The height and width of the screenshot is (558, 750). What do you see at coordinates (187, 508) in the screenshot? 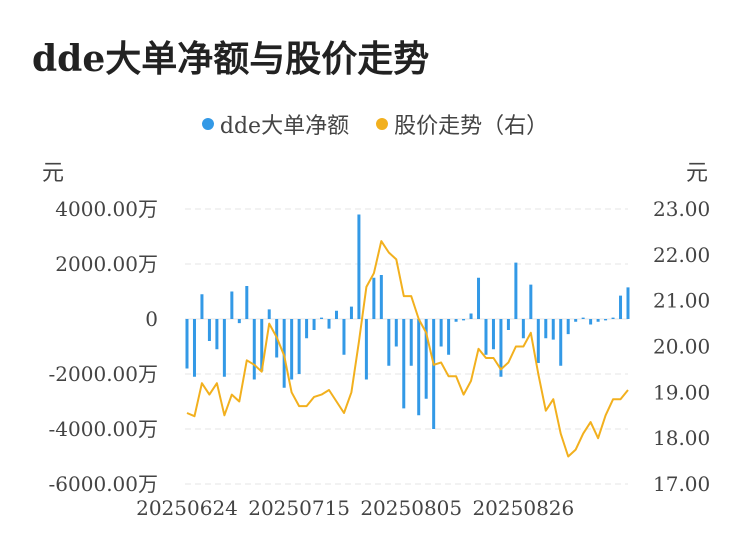
I see `x-tick-label: 20250624` at bounding box center [187, 508].